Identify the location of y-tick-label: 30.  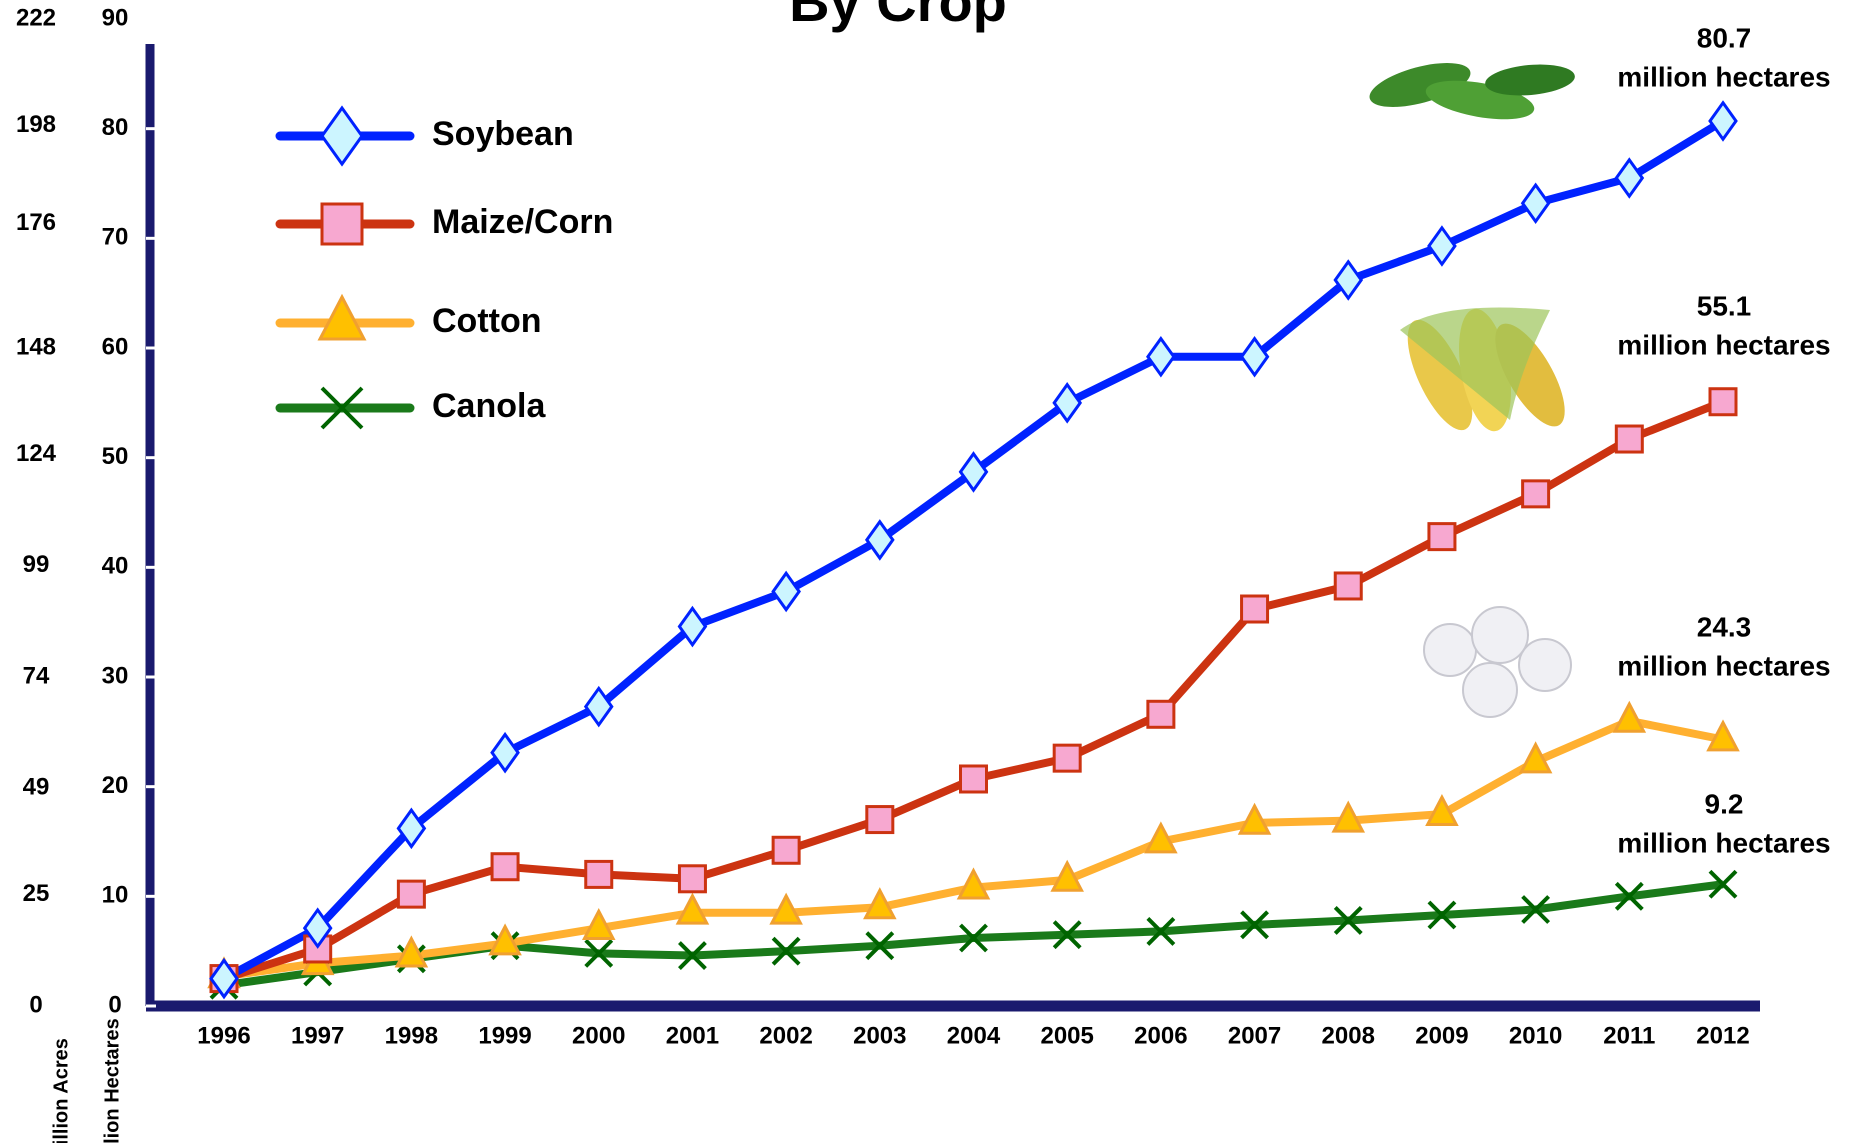
(115, 675).